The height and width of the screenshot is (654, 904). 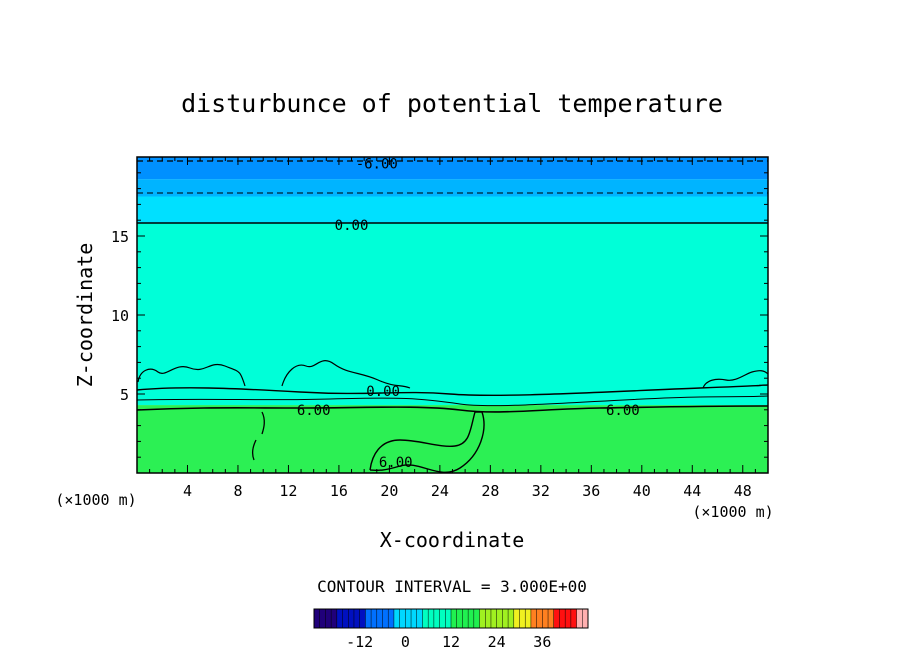 I want to click on colorbar-tick-label: 12, so click(x=451, y=642).